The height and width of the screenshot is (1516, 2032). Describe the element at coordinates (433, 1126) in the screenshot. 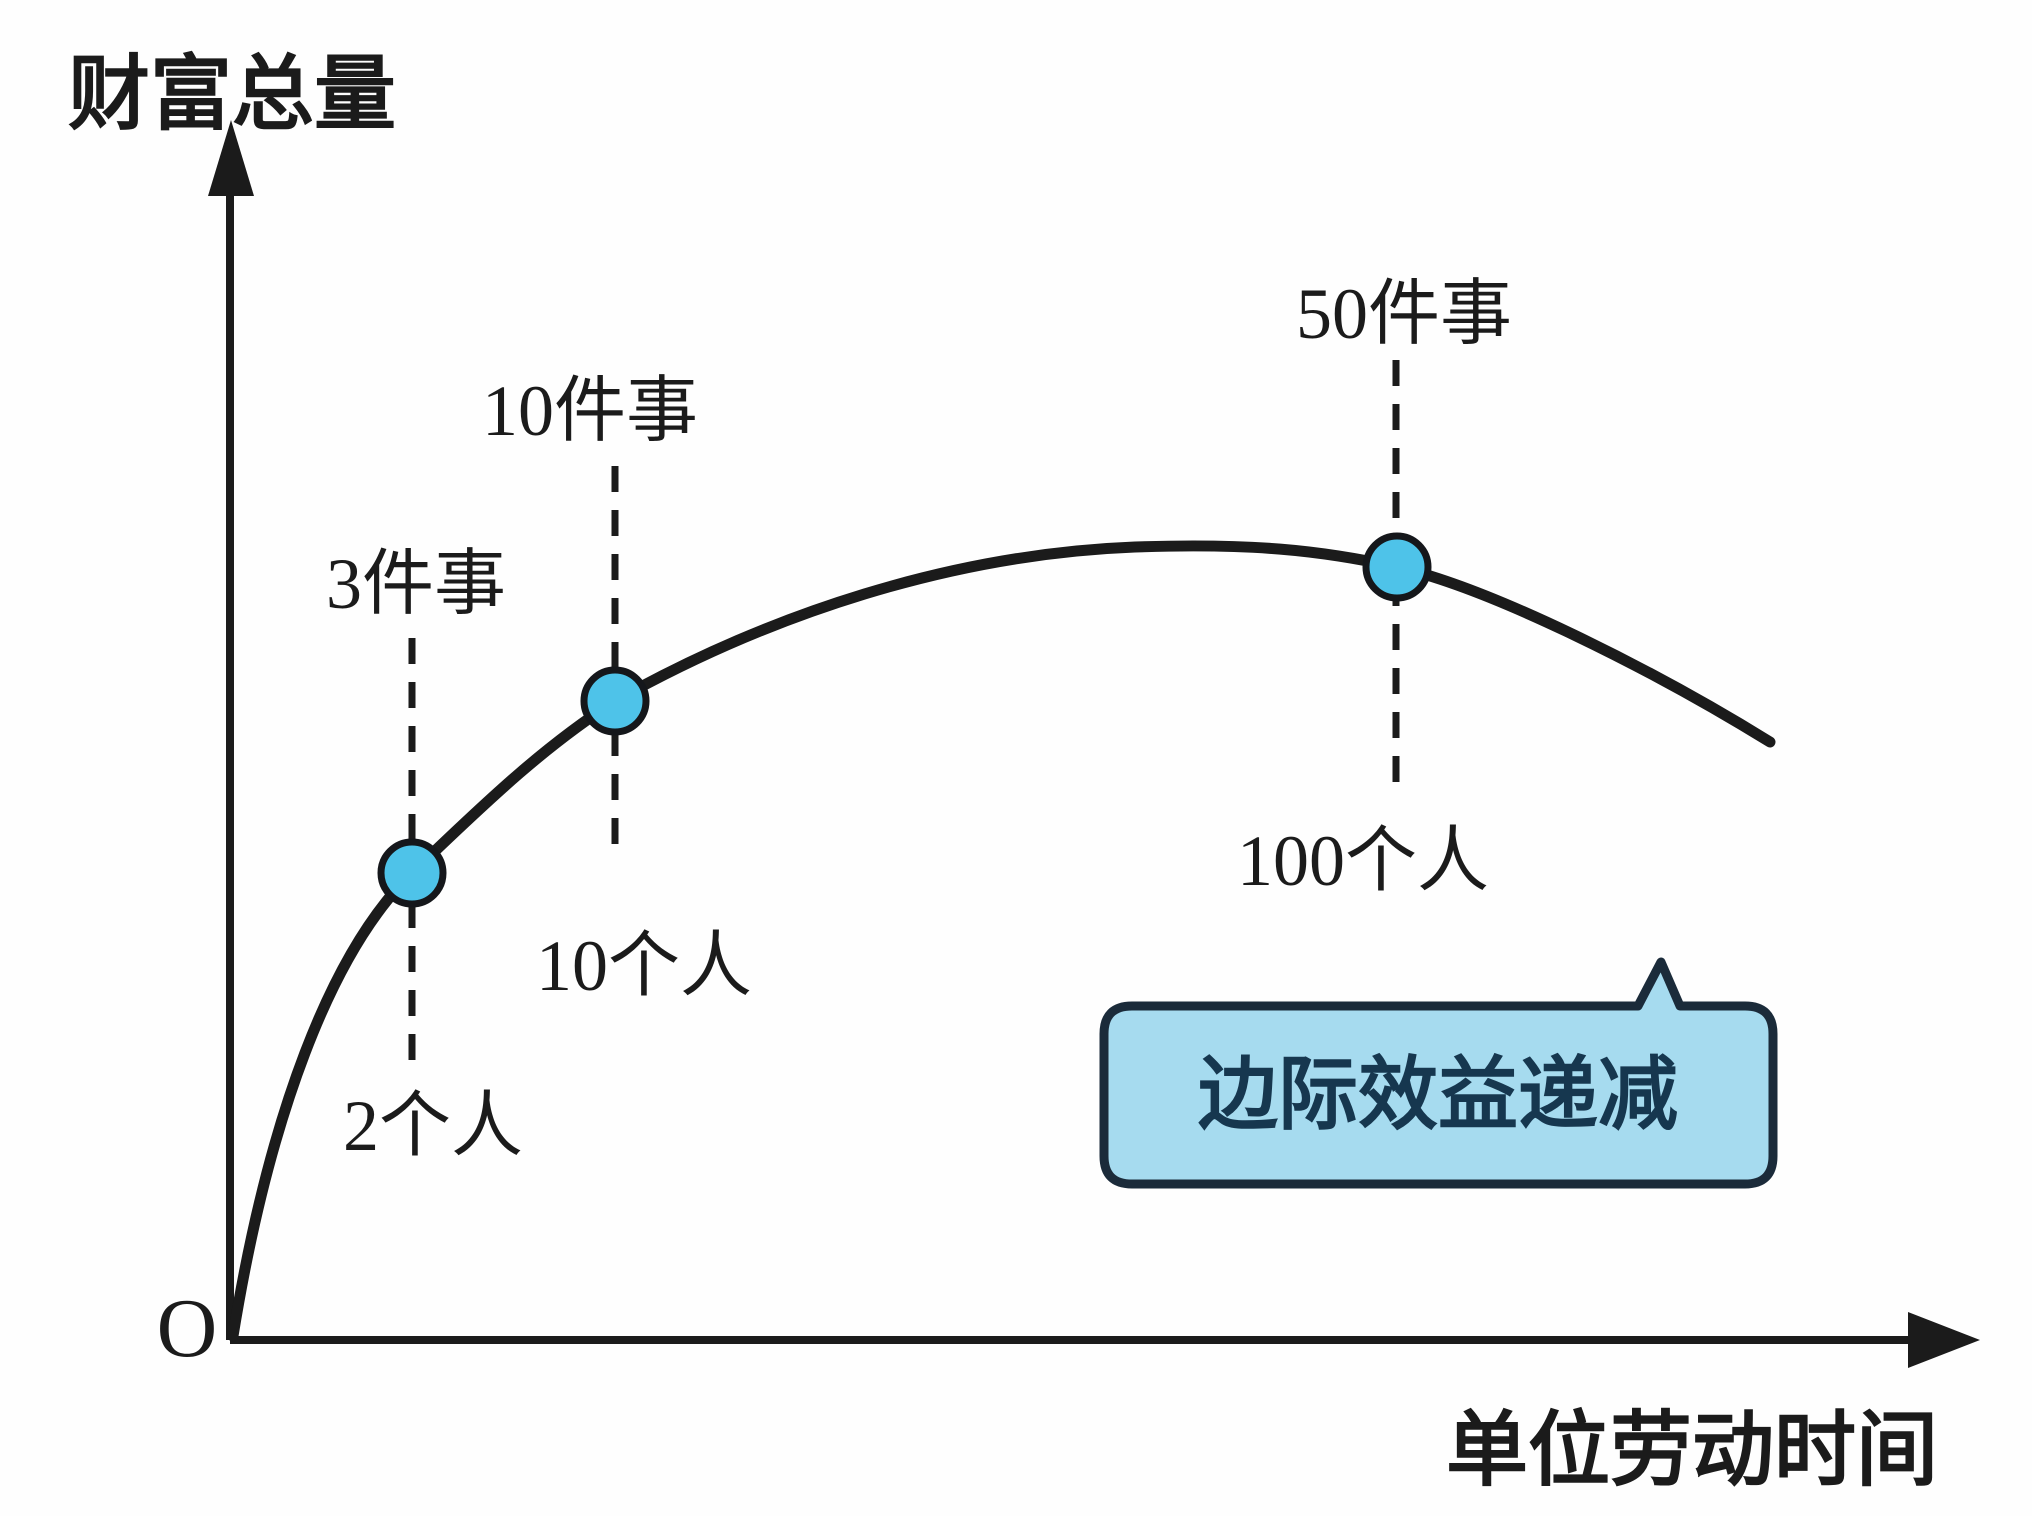

I see `label-people-point-1: 2个人` at that location.